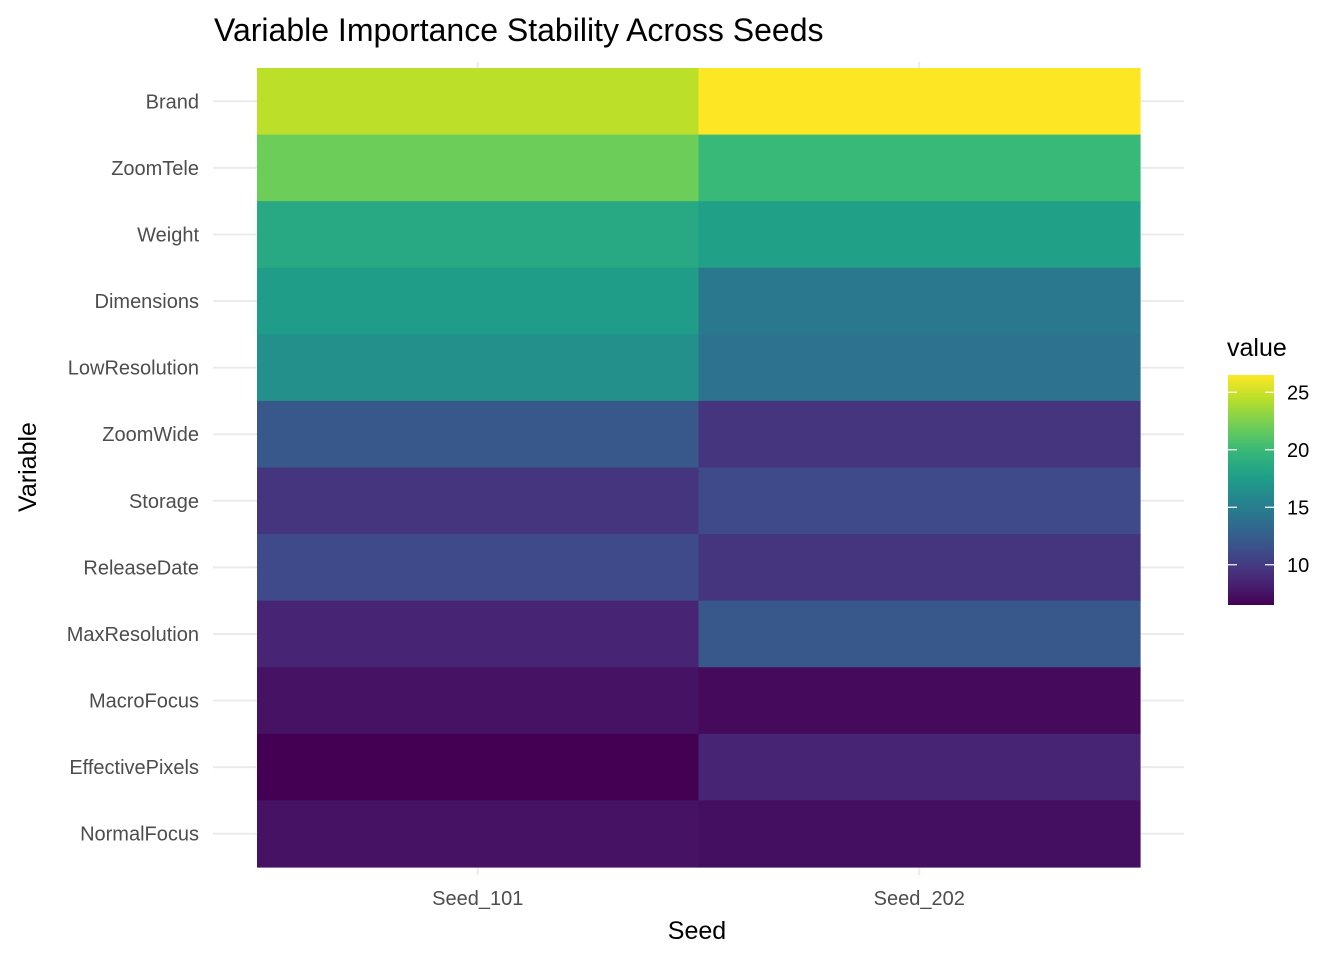 This screenshot has height=960, width=1344. I want to click on color-legend: value 10 15 20 25, so click(1268, 469).